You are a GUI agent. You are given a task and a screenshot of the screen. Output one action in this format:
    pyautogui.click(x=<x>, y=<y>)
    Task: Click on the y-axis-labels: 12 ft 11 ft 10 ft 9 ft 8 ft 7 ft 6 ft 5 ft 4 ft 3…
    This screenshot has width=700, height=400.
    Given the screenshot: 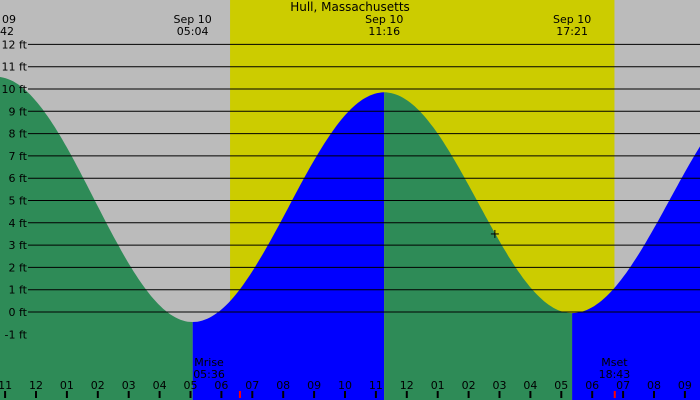 What is the action you would take?
    pyautogui.click(x=15, y=189)
    